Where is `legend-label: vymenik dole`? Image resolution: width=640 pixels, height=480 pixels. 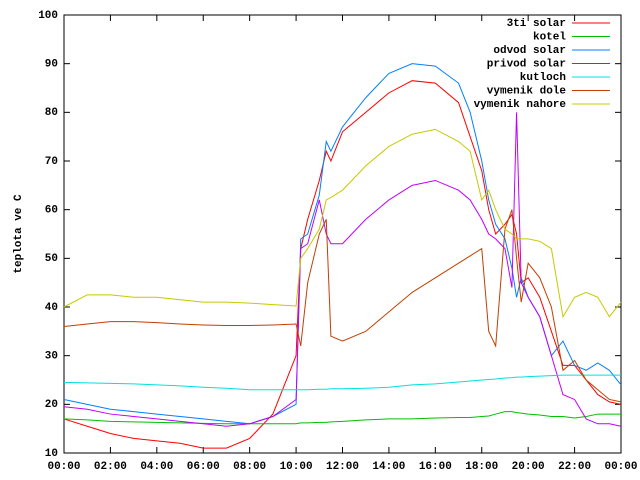
legend-label: vymenik dole is located at coordinates (527, 91).